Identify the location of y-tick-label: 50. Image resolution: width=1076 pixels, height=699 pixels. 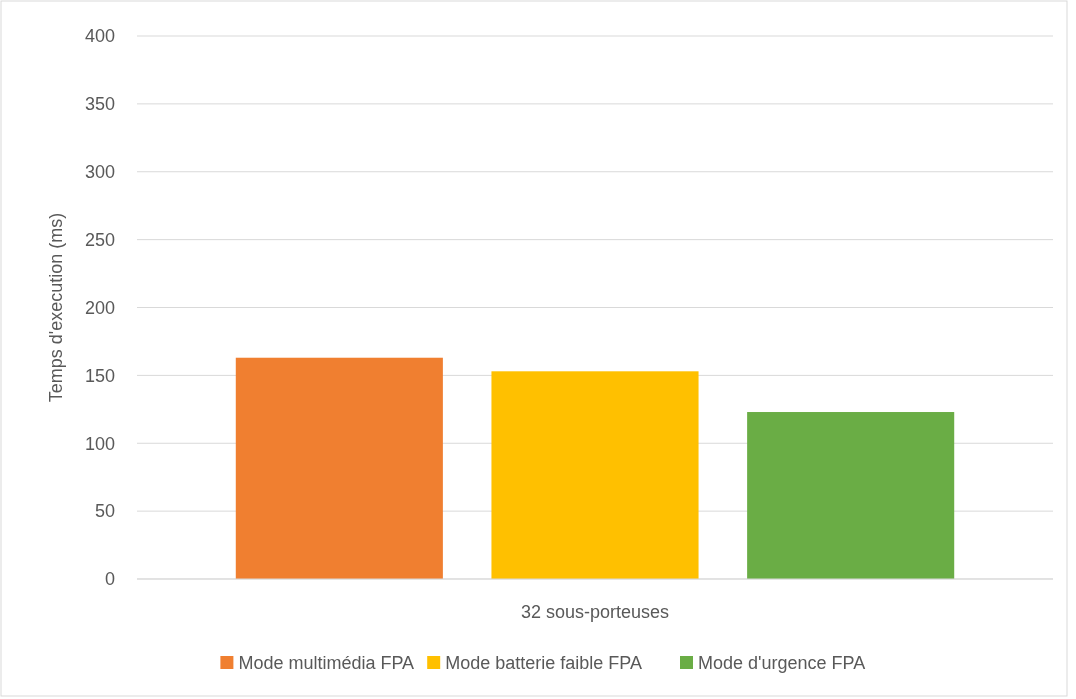
(104, 511).